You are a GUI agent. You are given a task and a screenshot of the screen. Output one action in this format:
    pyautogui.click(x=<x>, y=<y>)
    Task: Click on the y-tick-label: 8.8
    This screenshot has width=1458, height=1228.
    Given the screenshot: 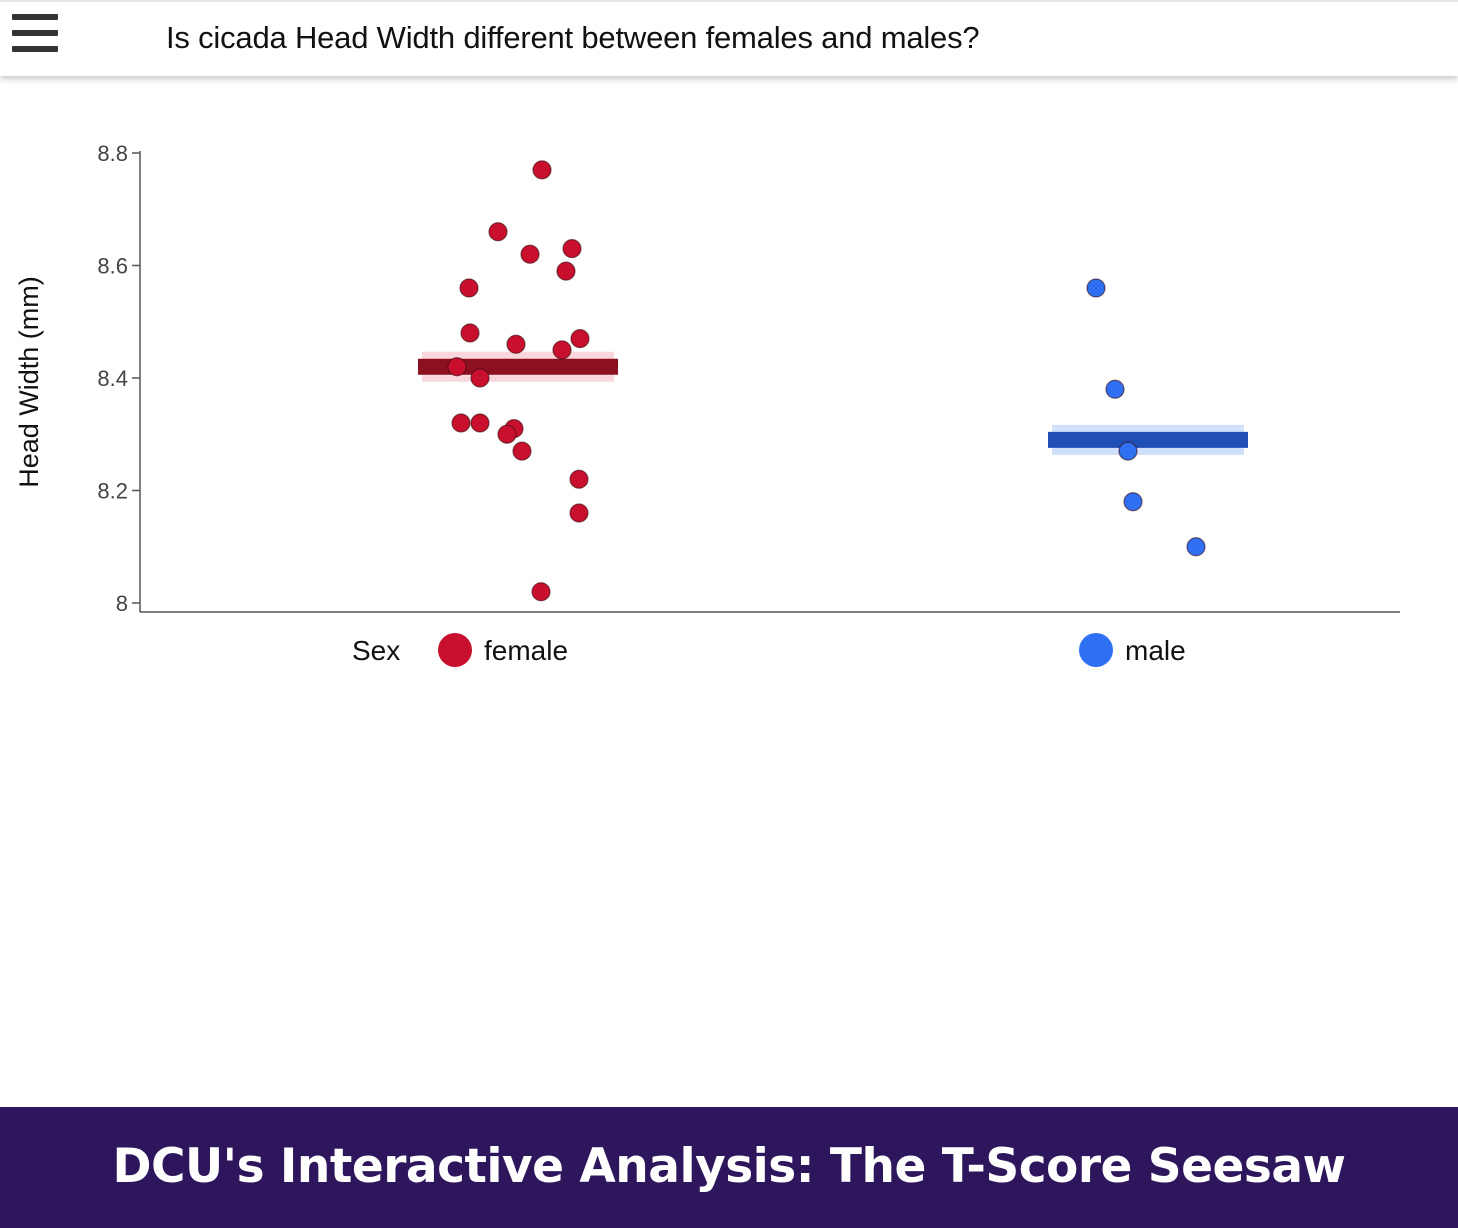 What is the action you would take?
    pyautogui.click(x=112, y=153)
    